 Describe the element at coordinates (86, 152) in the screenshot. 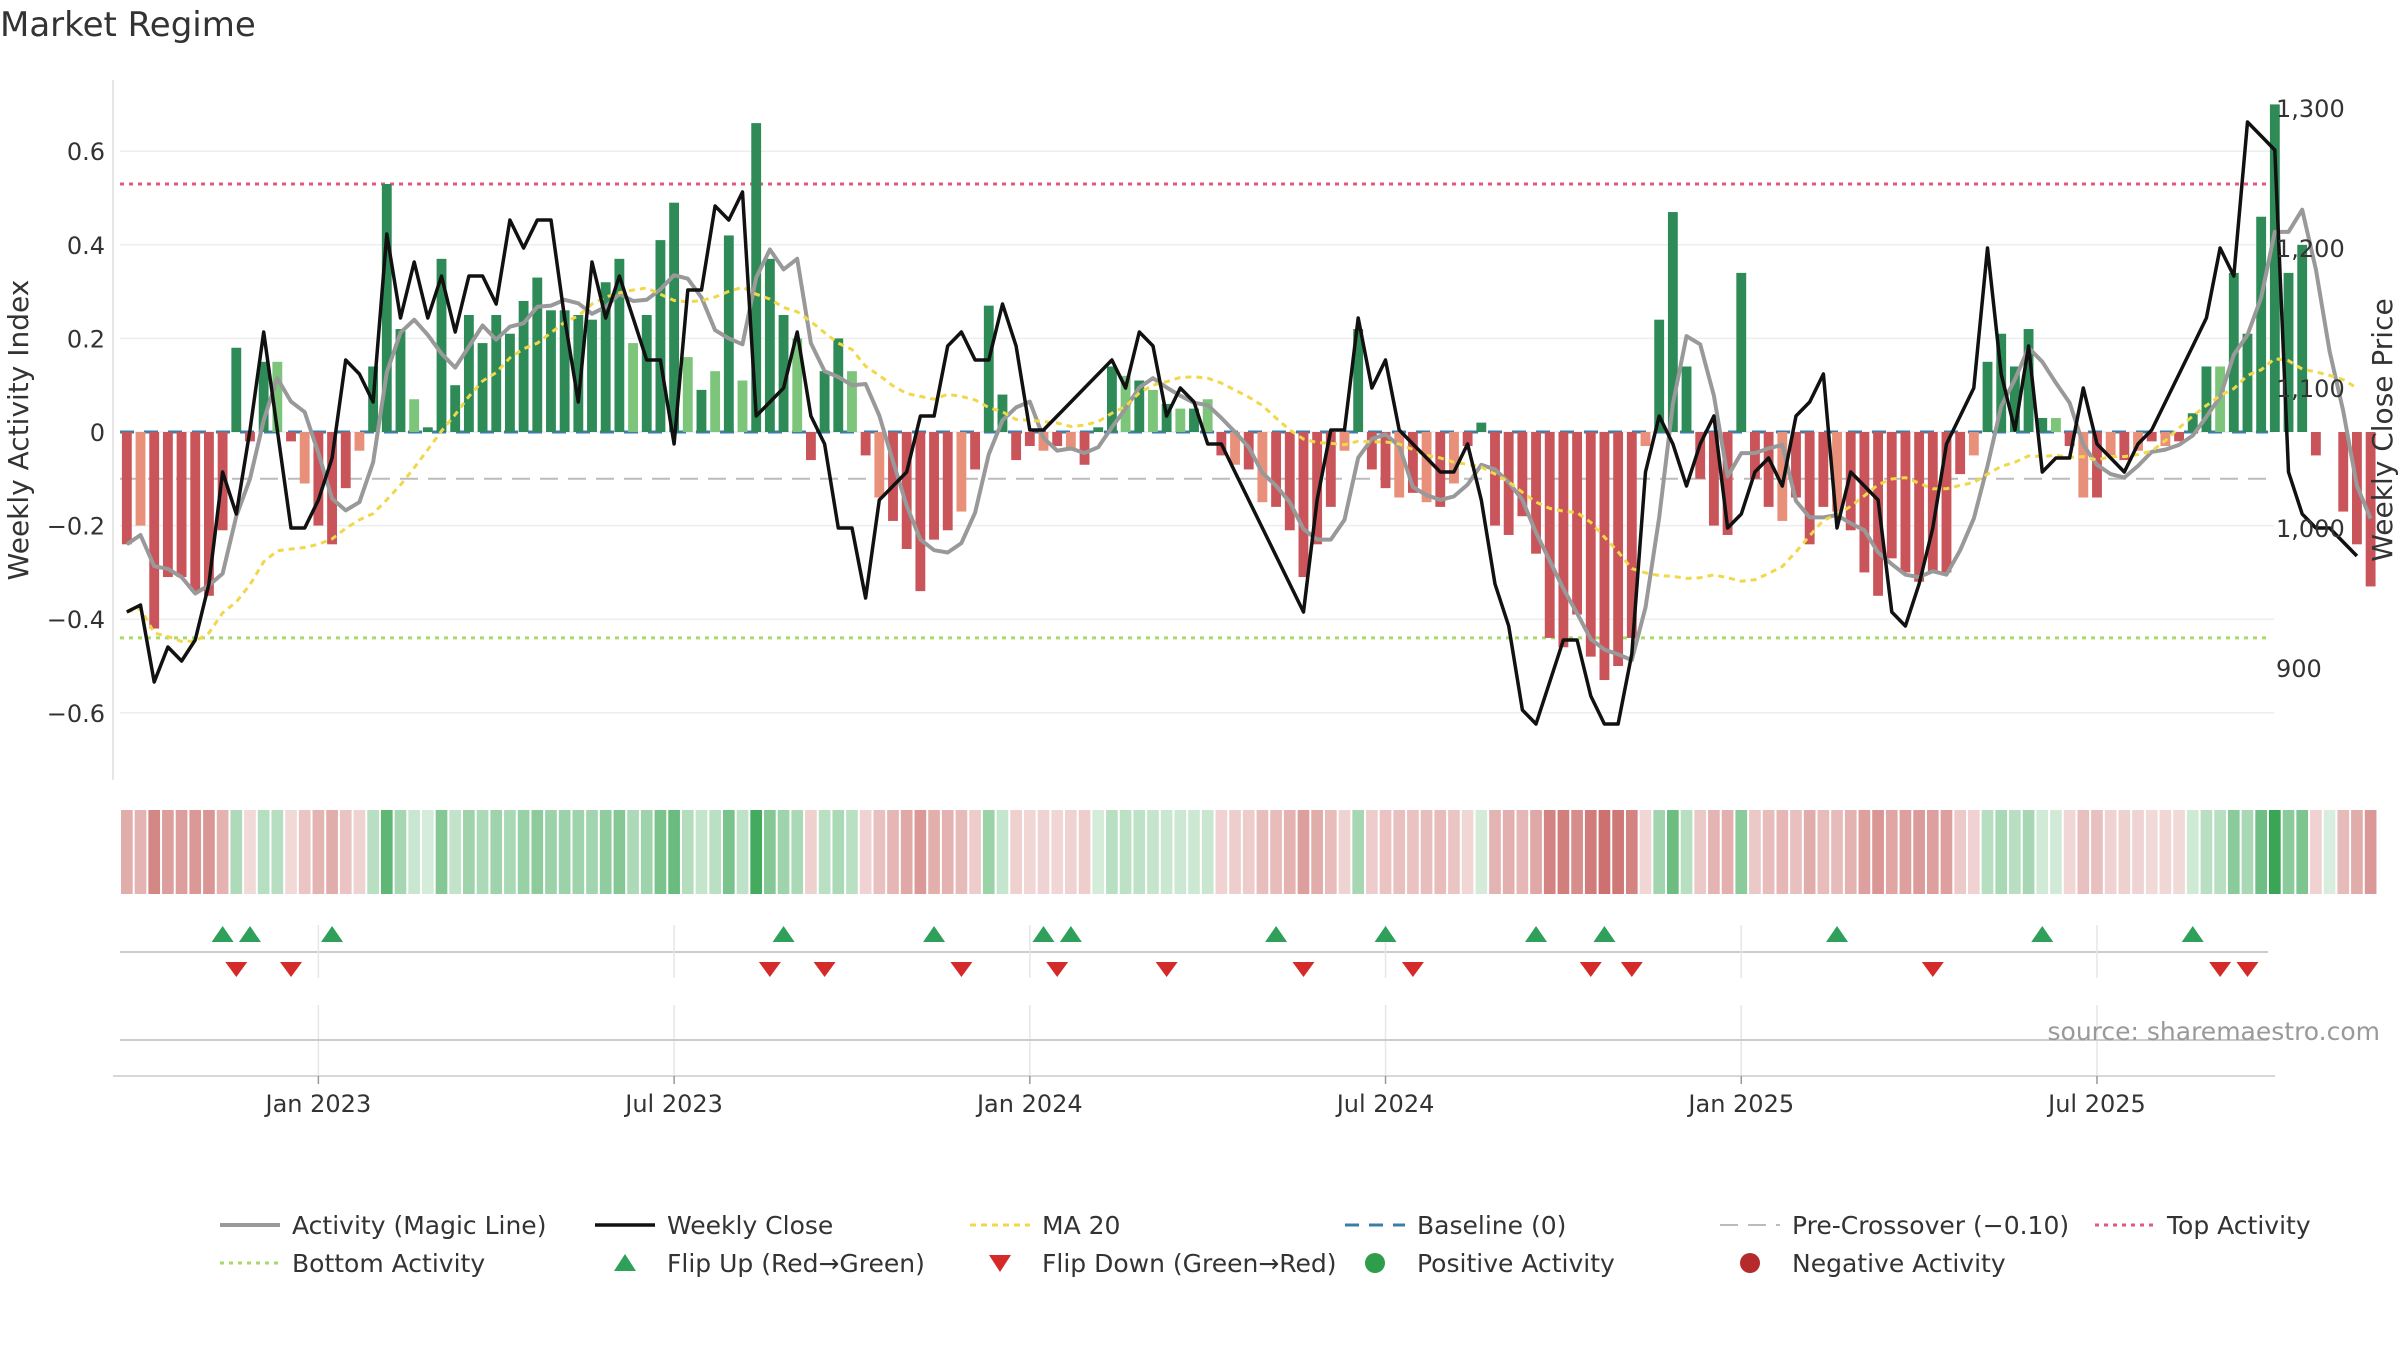

I see `y-tick-label-left: 0.6` at that location.